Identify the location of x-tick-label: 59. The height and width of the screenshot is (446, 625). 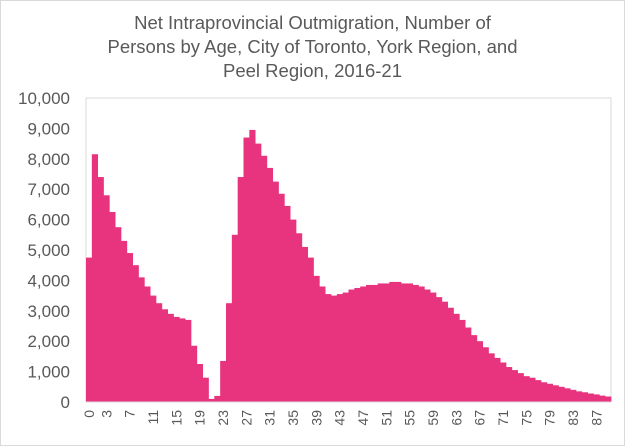
(433, 418).